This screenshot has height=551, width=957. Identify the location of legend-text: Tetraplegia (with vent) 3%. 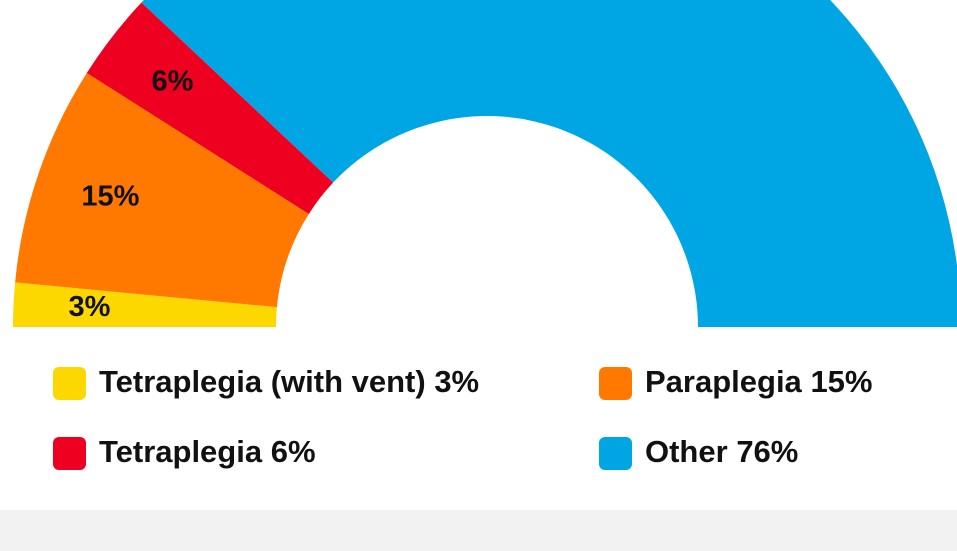
(289, 381).